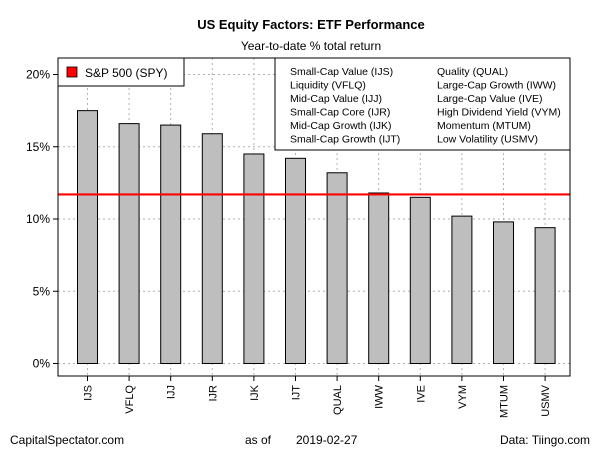  I want to click on x-tick-label: IWW, so click(380, 396).